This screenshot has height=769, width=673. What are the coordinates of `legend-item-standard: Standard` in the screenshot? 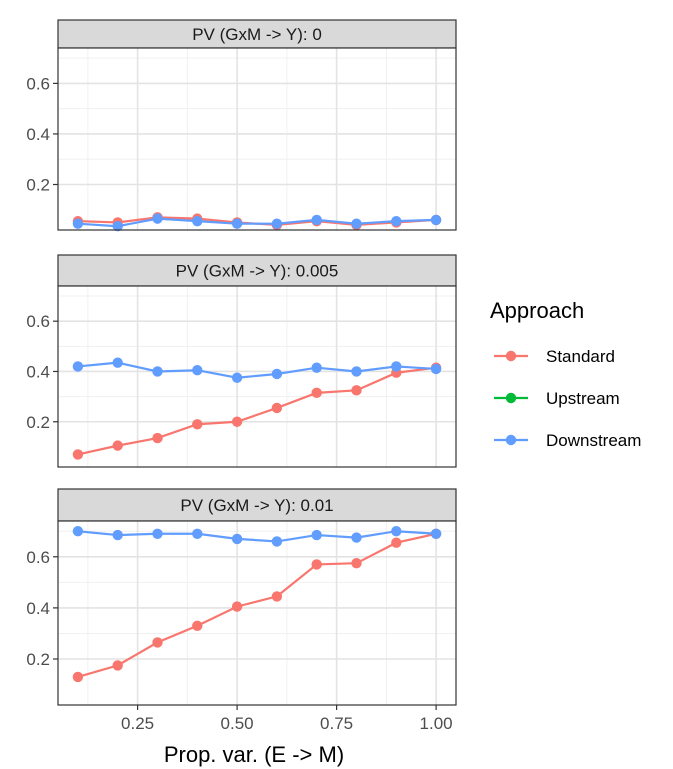 It's located at (554, 356).